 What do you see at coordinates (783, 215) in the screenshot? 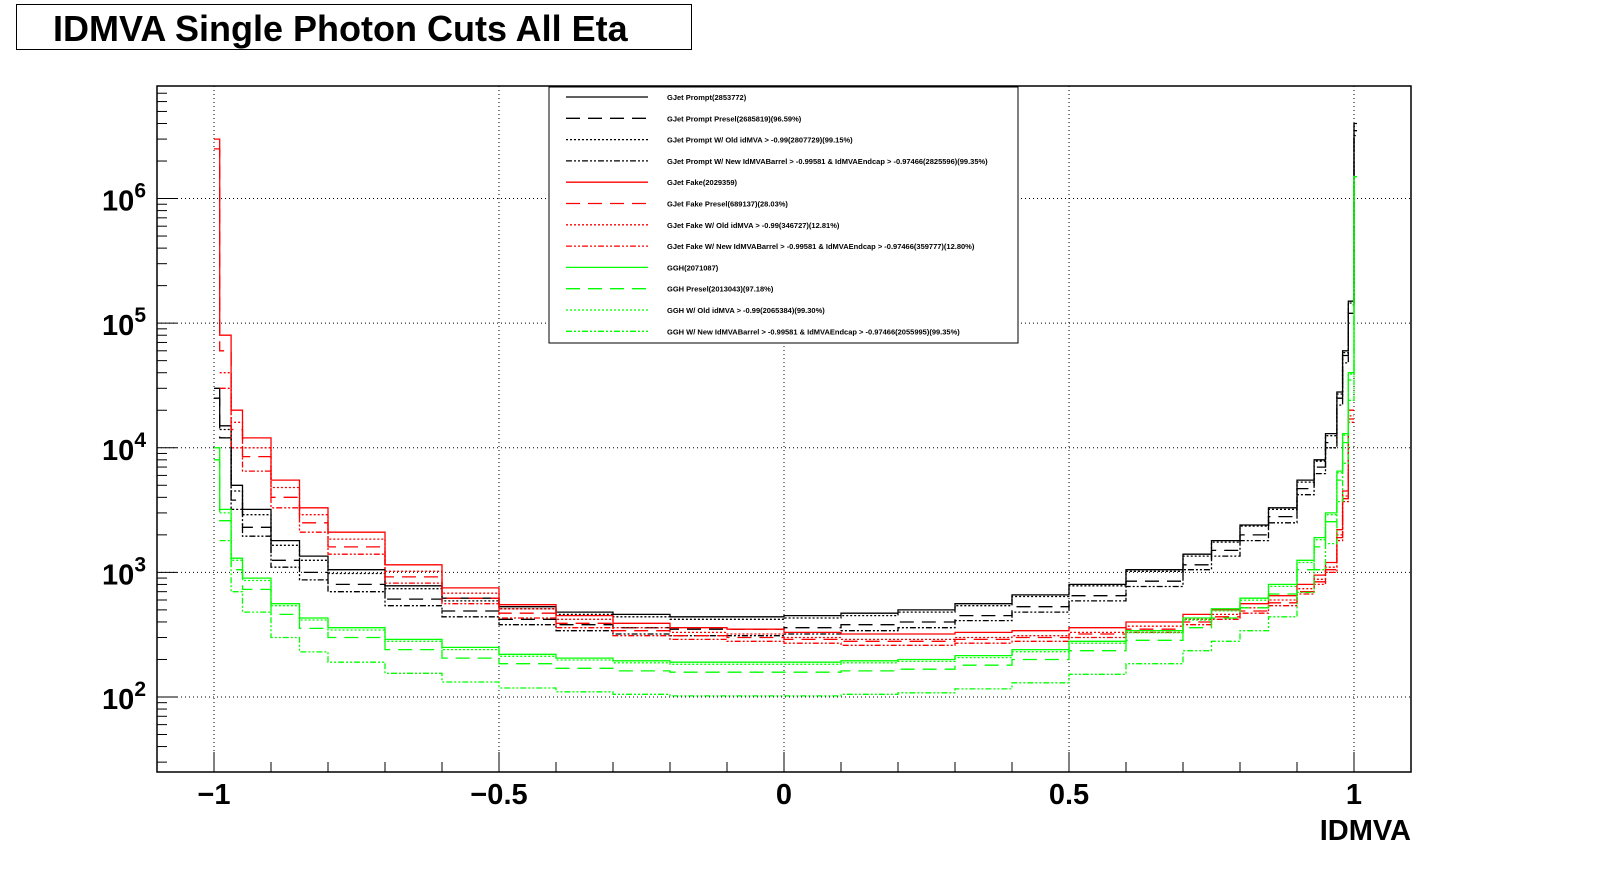
I see `legend-box` at bounding box center [783, 215].